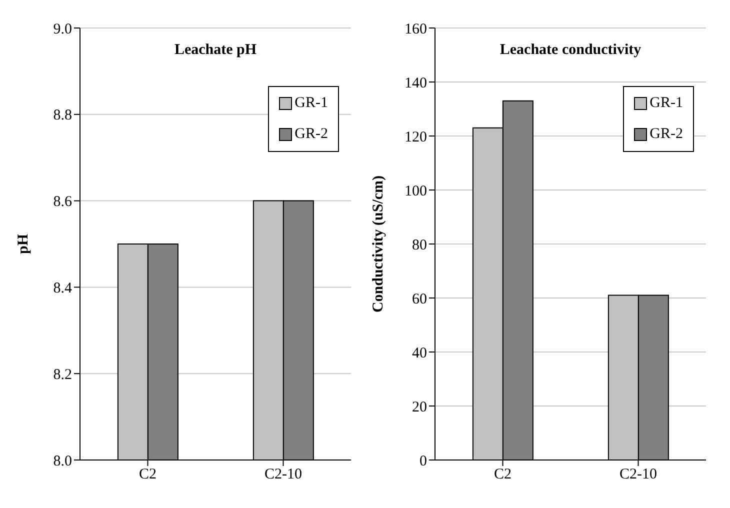 The height and width of the screenshot is (508, 730). Describe the element at coordinates (415, 29) in the screenshot. I see `y-tick-label: 160` at that location.